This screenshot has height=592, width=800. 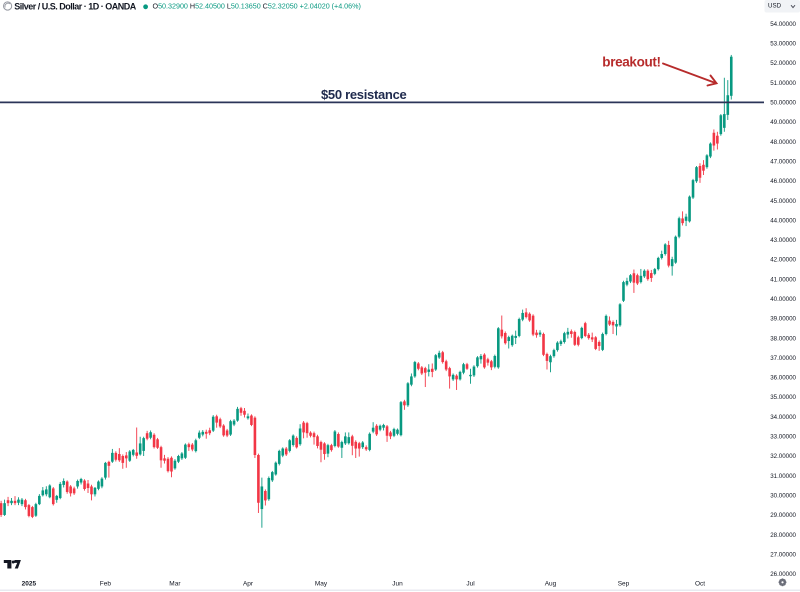 I want to click on svg-text: 37.00000, so click(x=783, y=358).